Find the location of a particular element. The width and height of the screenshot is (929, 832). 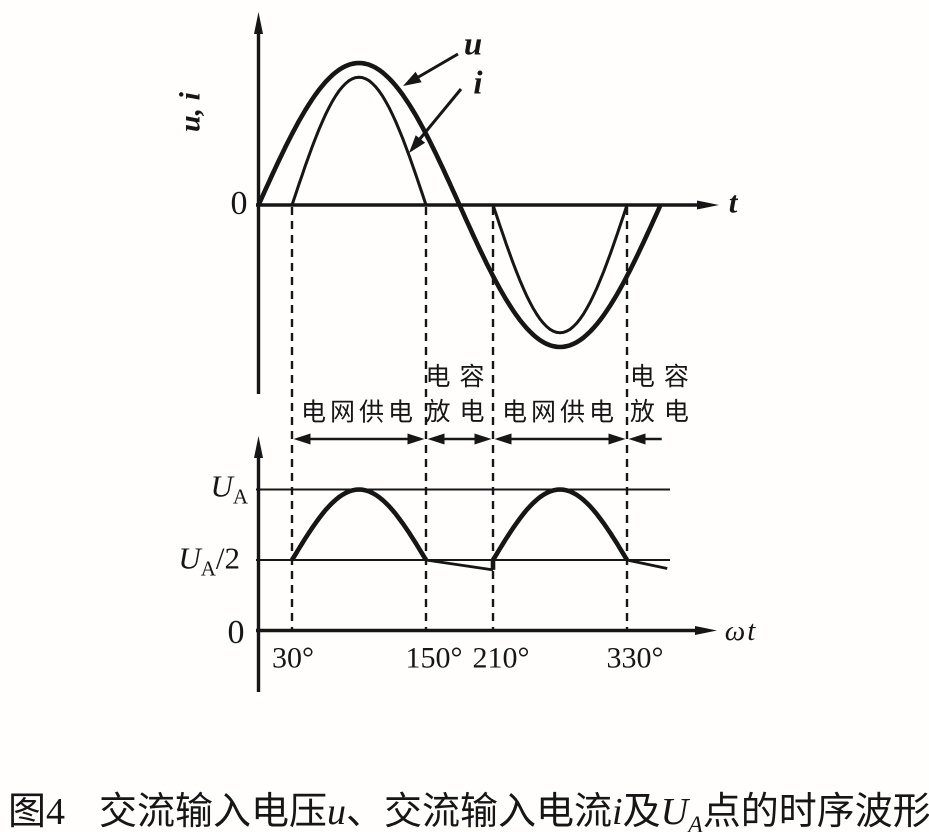

ua-sub: A is located at coordinates (240, 496).